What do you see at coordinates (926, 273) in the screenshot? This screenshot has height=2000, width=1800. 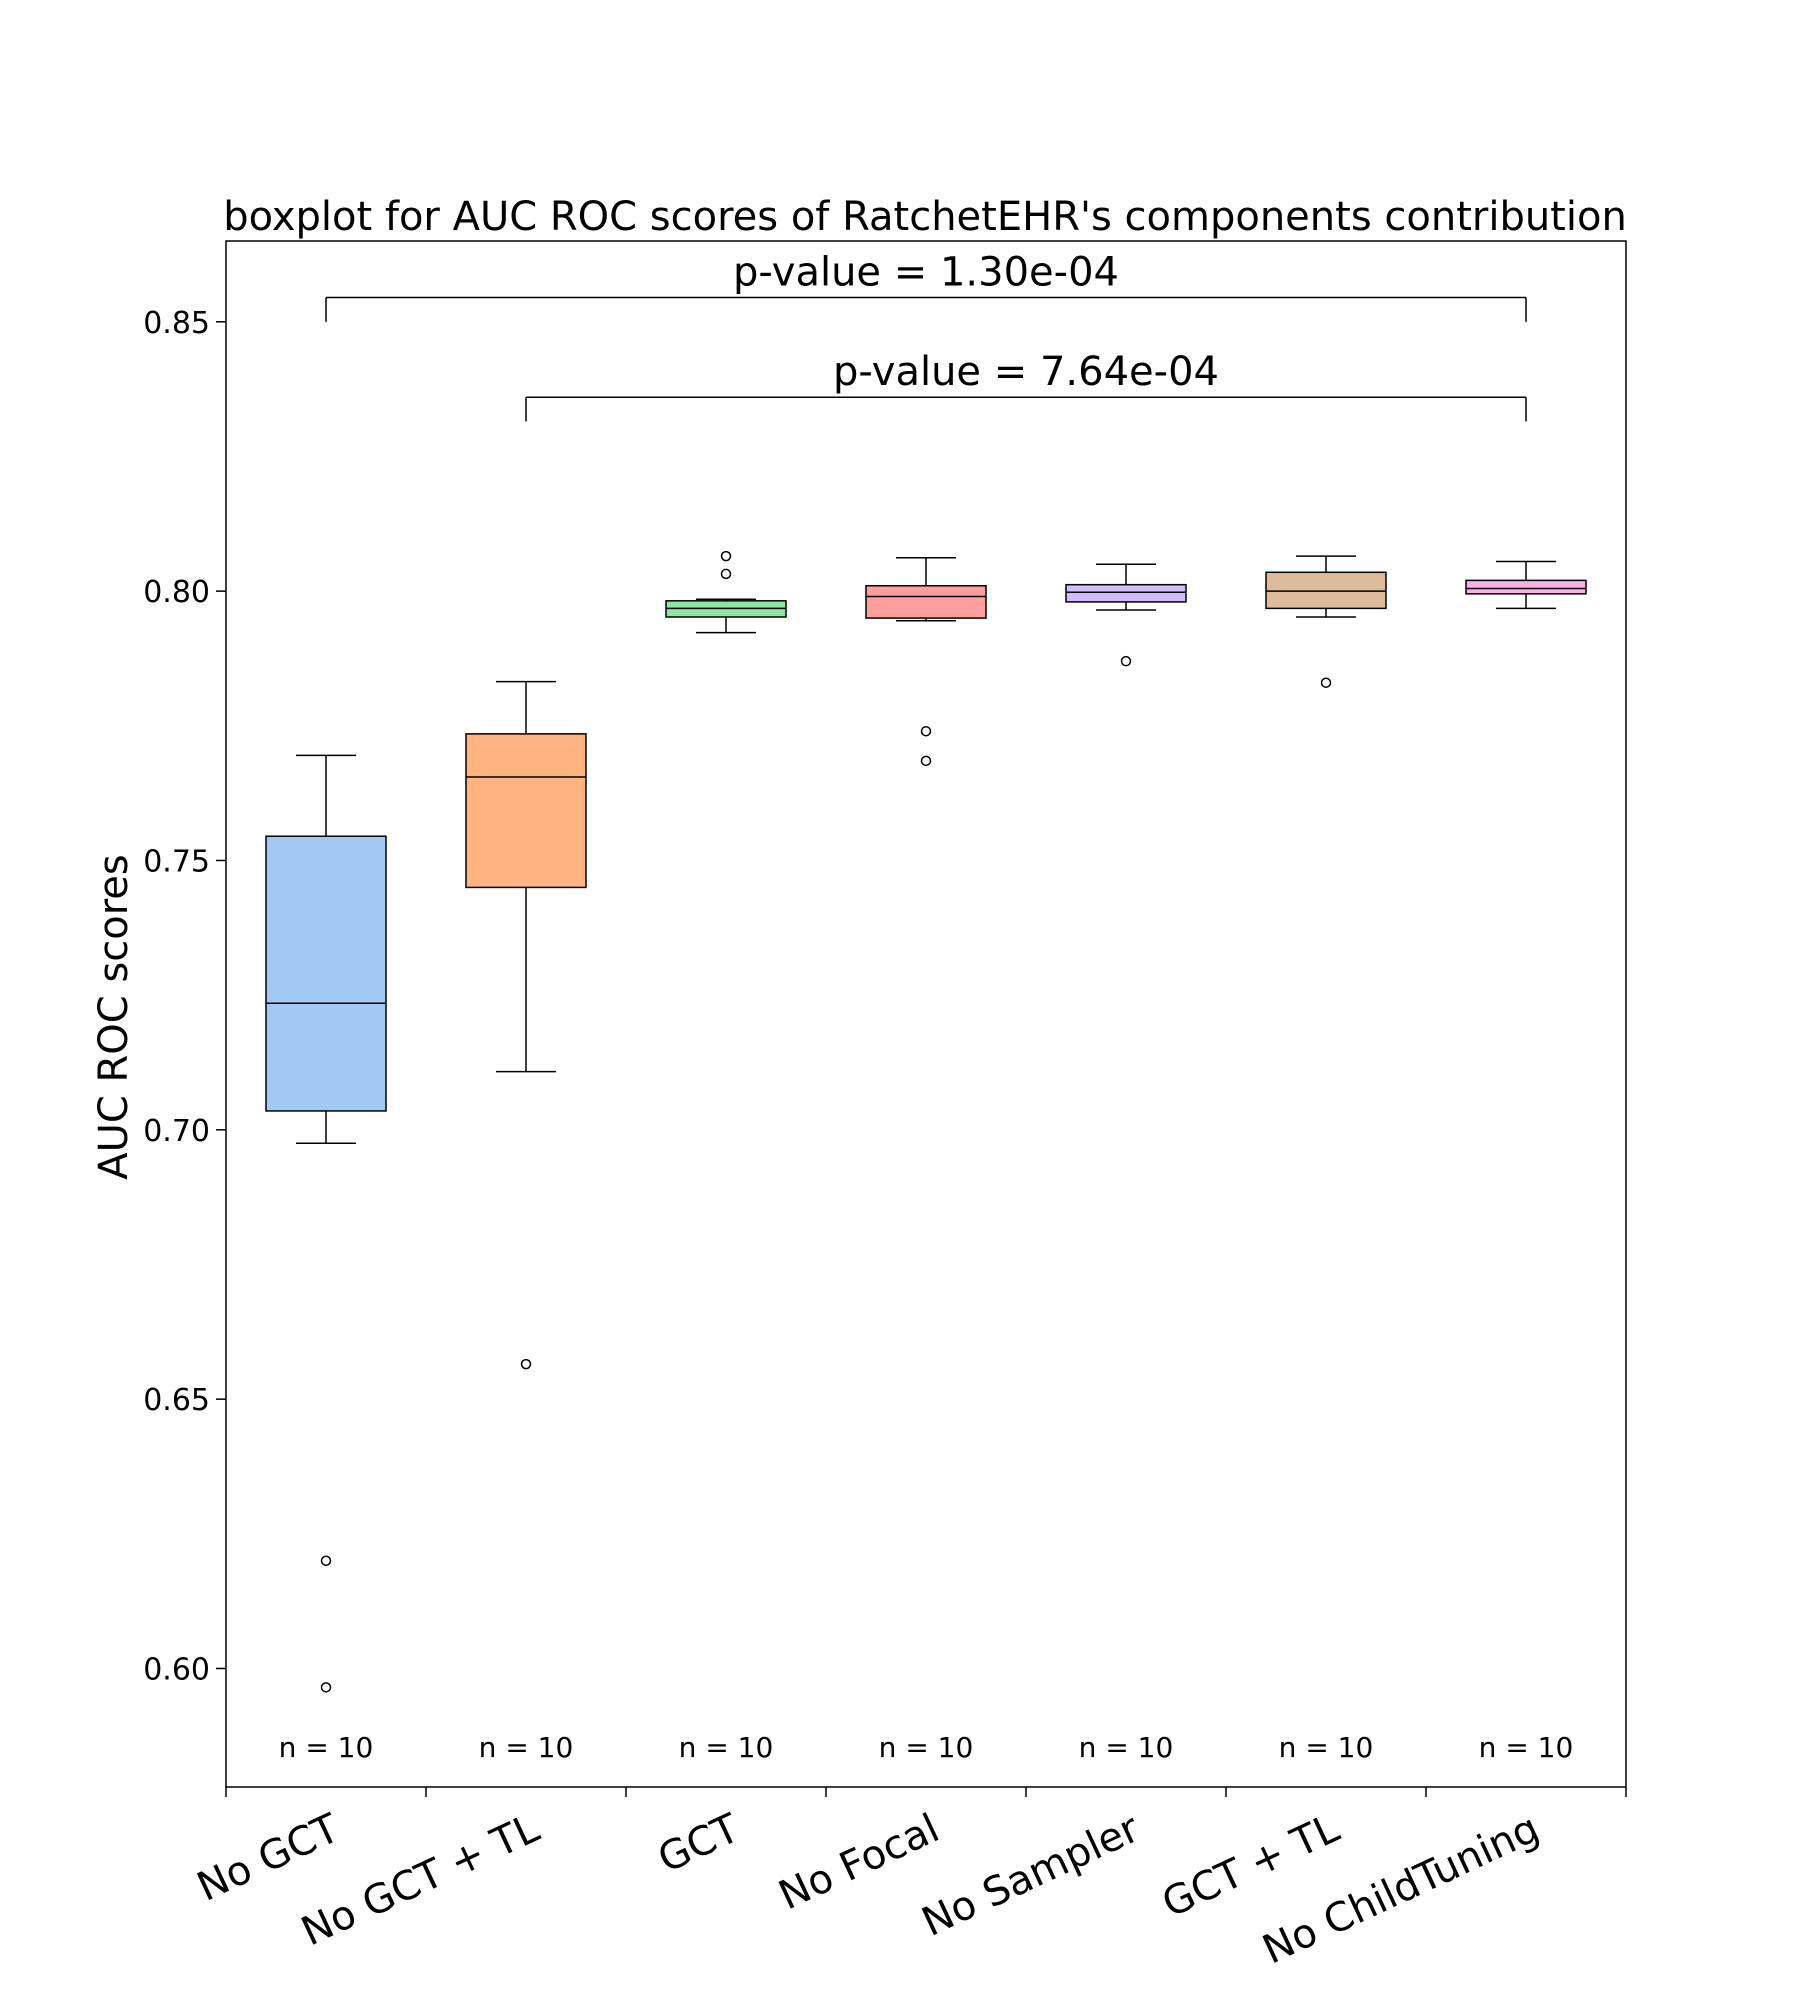 I see `significance-label: p-value = 1.30e-04` at bounding box center [926, 273].